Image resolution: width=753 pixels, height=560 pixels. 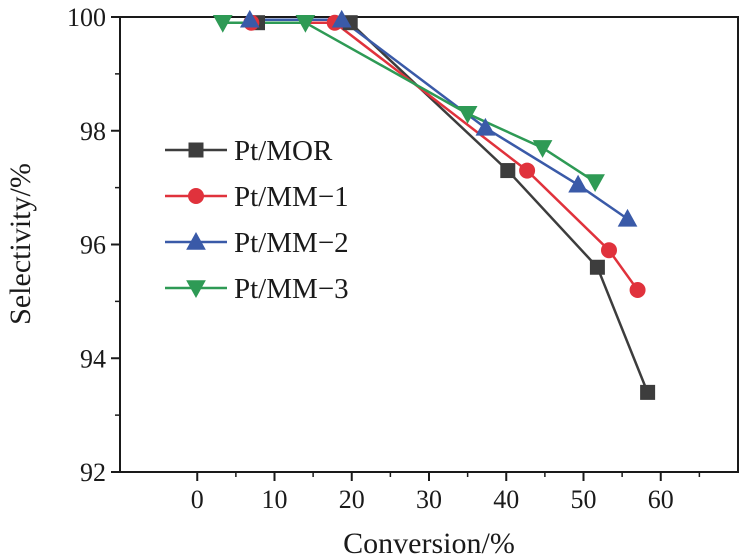 I want to click on legend-label-3: Pt/MM−3, so click(x=291, y=289).